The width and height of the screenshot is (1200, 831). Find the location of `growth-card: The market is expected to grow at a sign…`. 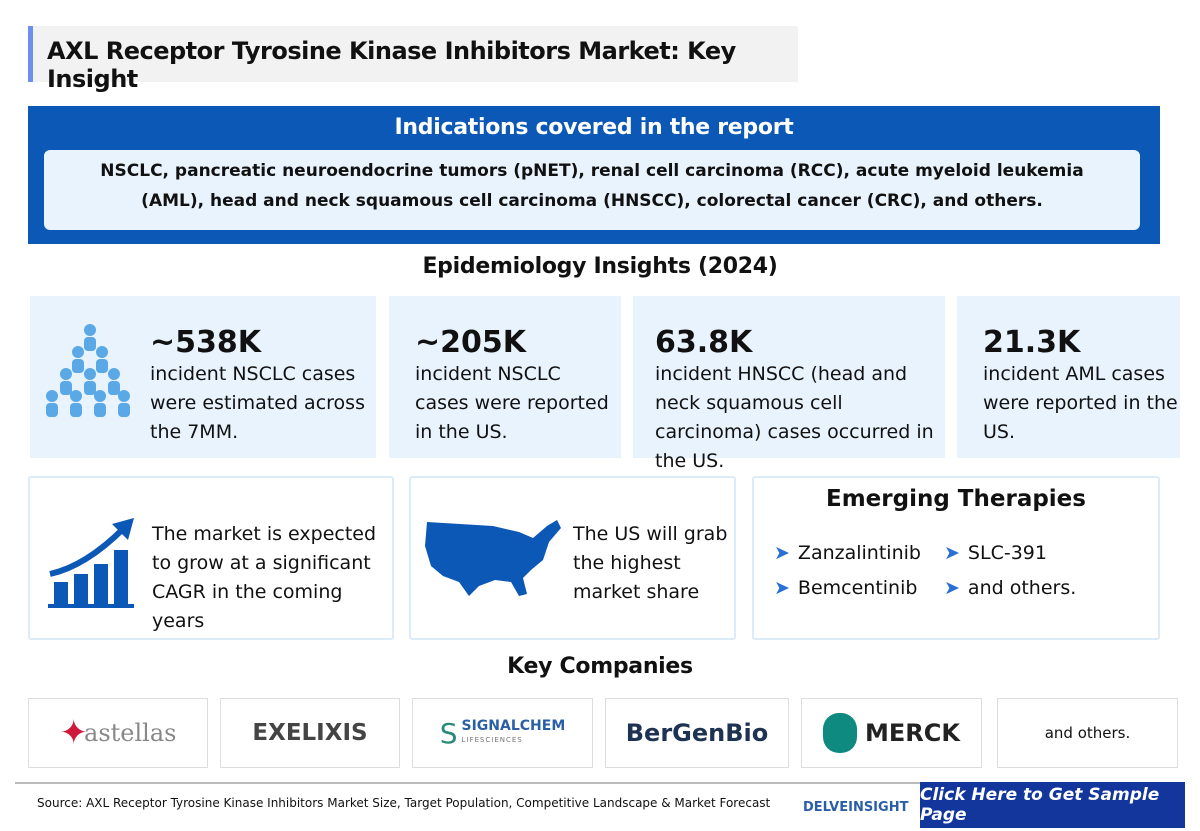

growth-card: The market is expected to grow at a sign… is located at coordinates (211, 558).